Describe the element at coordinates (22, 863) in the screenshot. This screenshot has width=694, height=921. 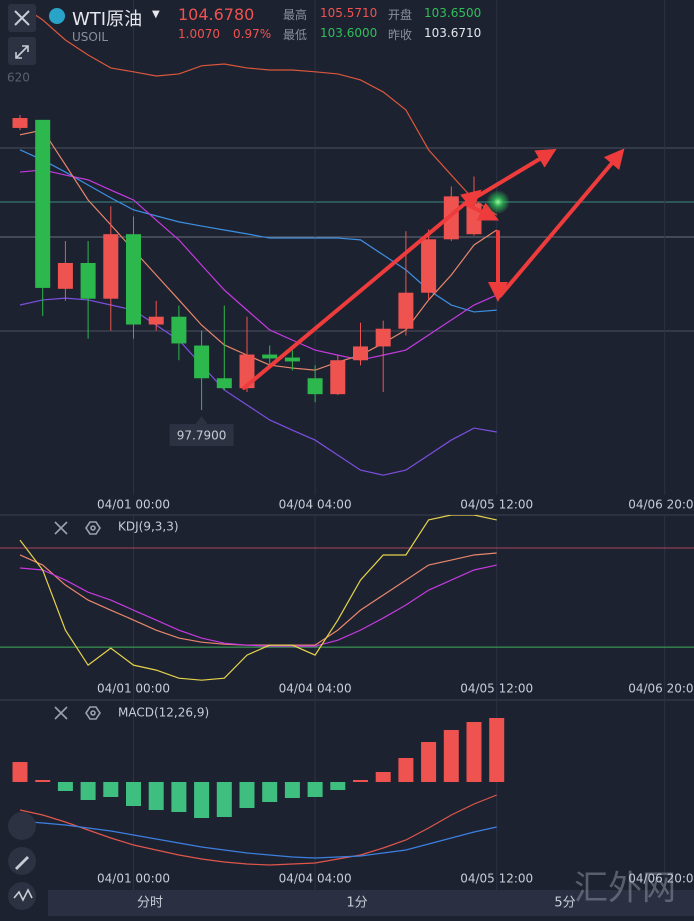
I see `pen-icon` at that location.